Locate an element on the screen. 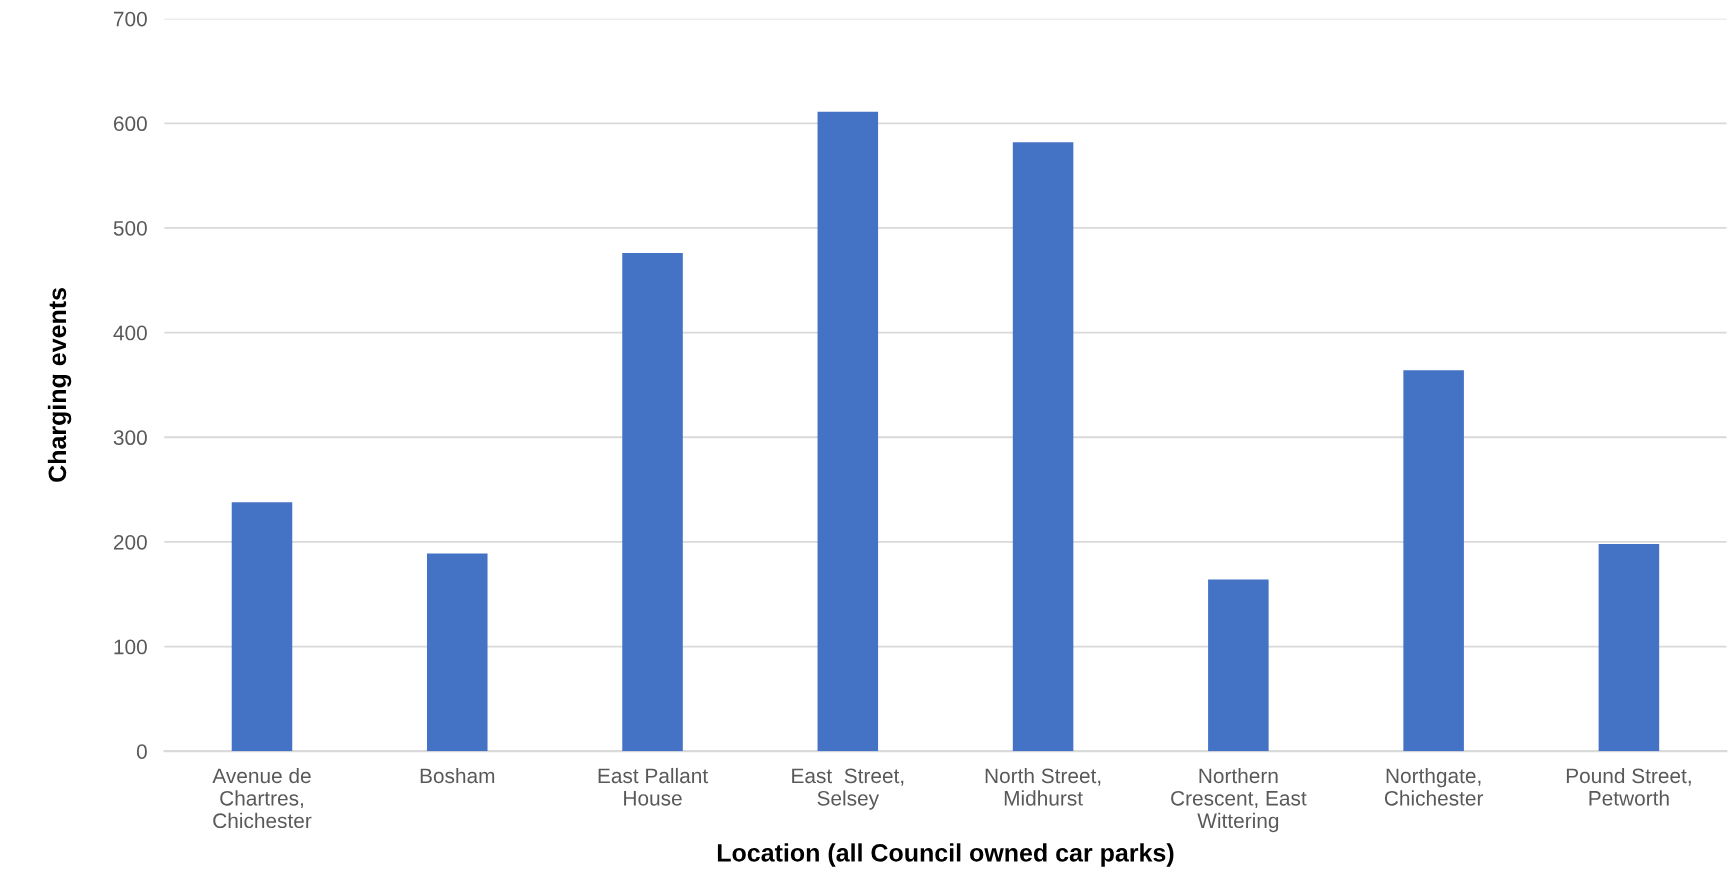 The width and height of the screenshot is (1730, 888). y-tick-label: 100 is located at coordinates (130, 647).